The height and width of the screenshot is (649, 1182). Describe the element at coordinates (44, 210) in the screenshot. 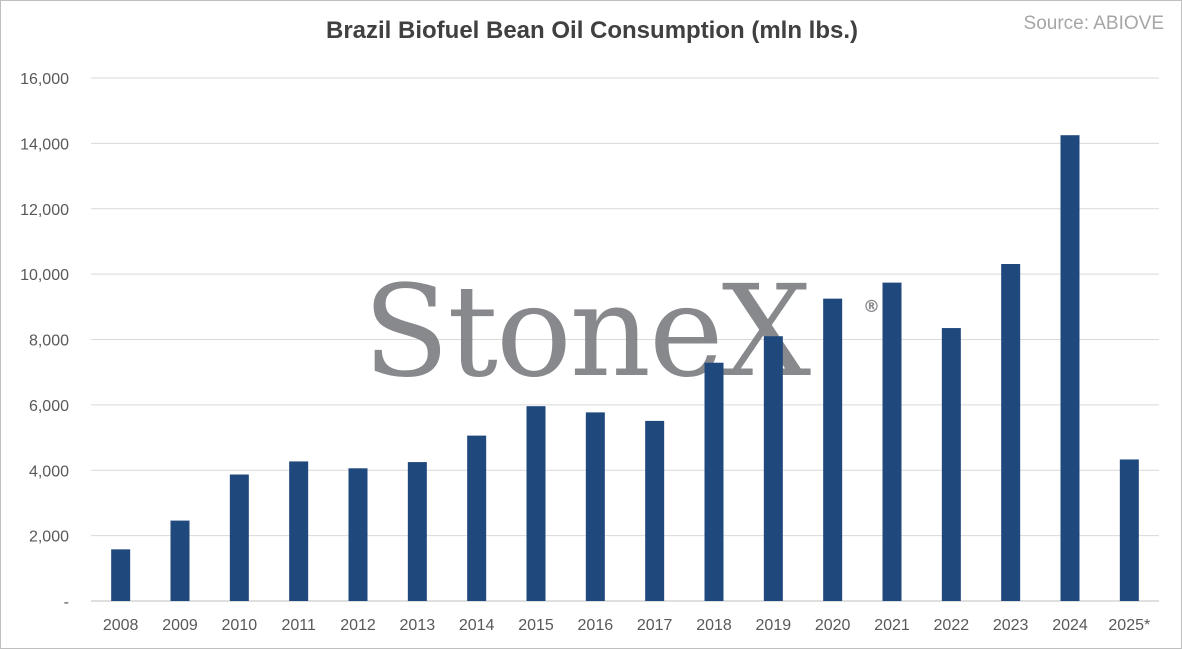

I see `y-tick-label: 12,000` at that location.